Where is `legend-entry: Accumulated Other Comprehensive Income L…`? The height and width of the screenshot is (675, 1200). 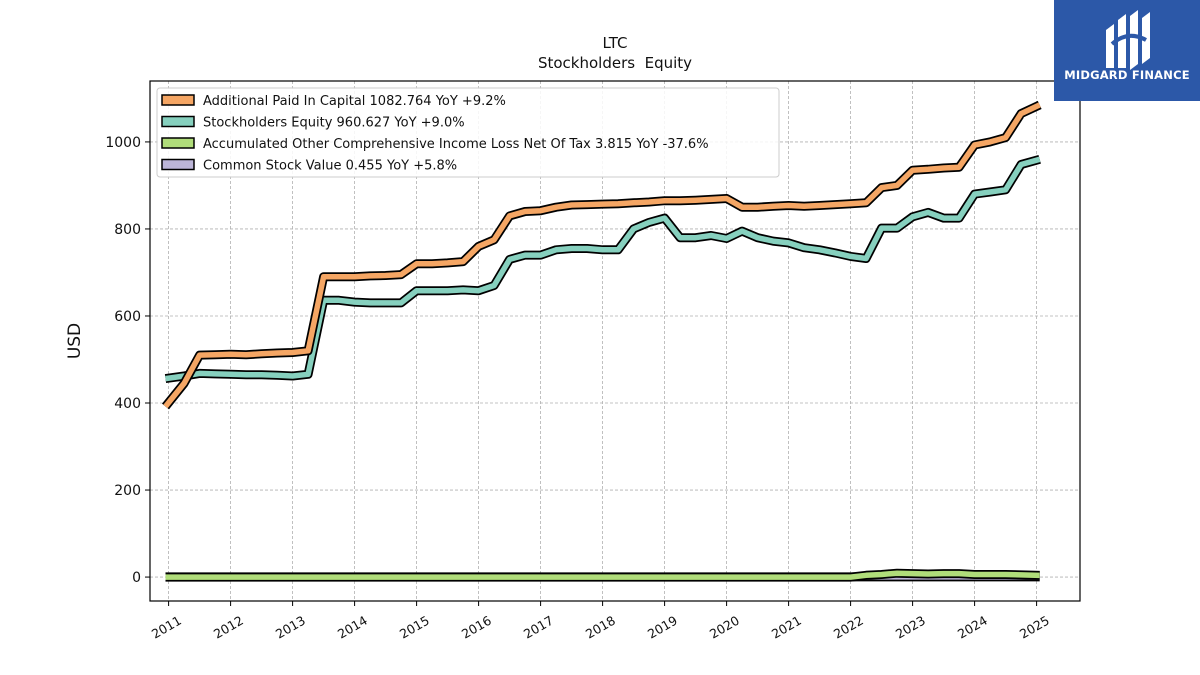
legend-entry: Accumulated Other Comprehensive Income L… is located at coordinates (456, 144).